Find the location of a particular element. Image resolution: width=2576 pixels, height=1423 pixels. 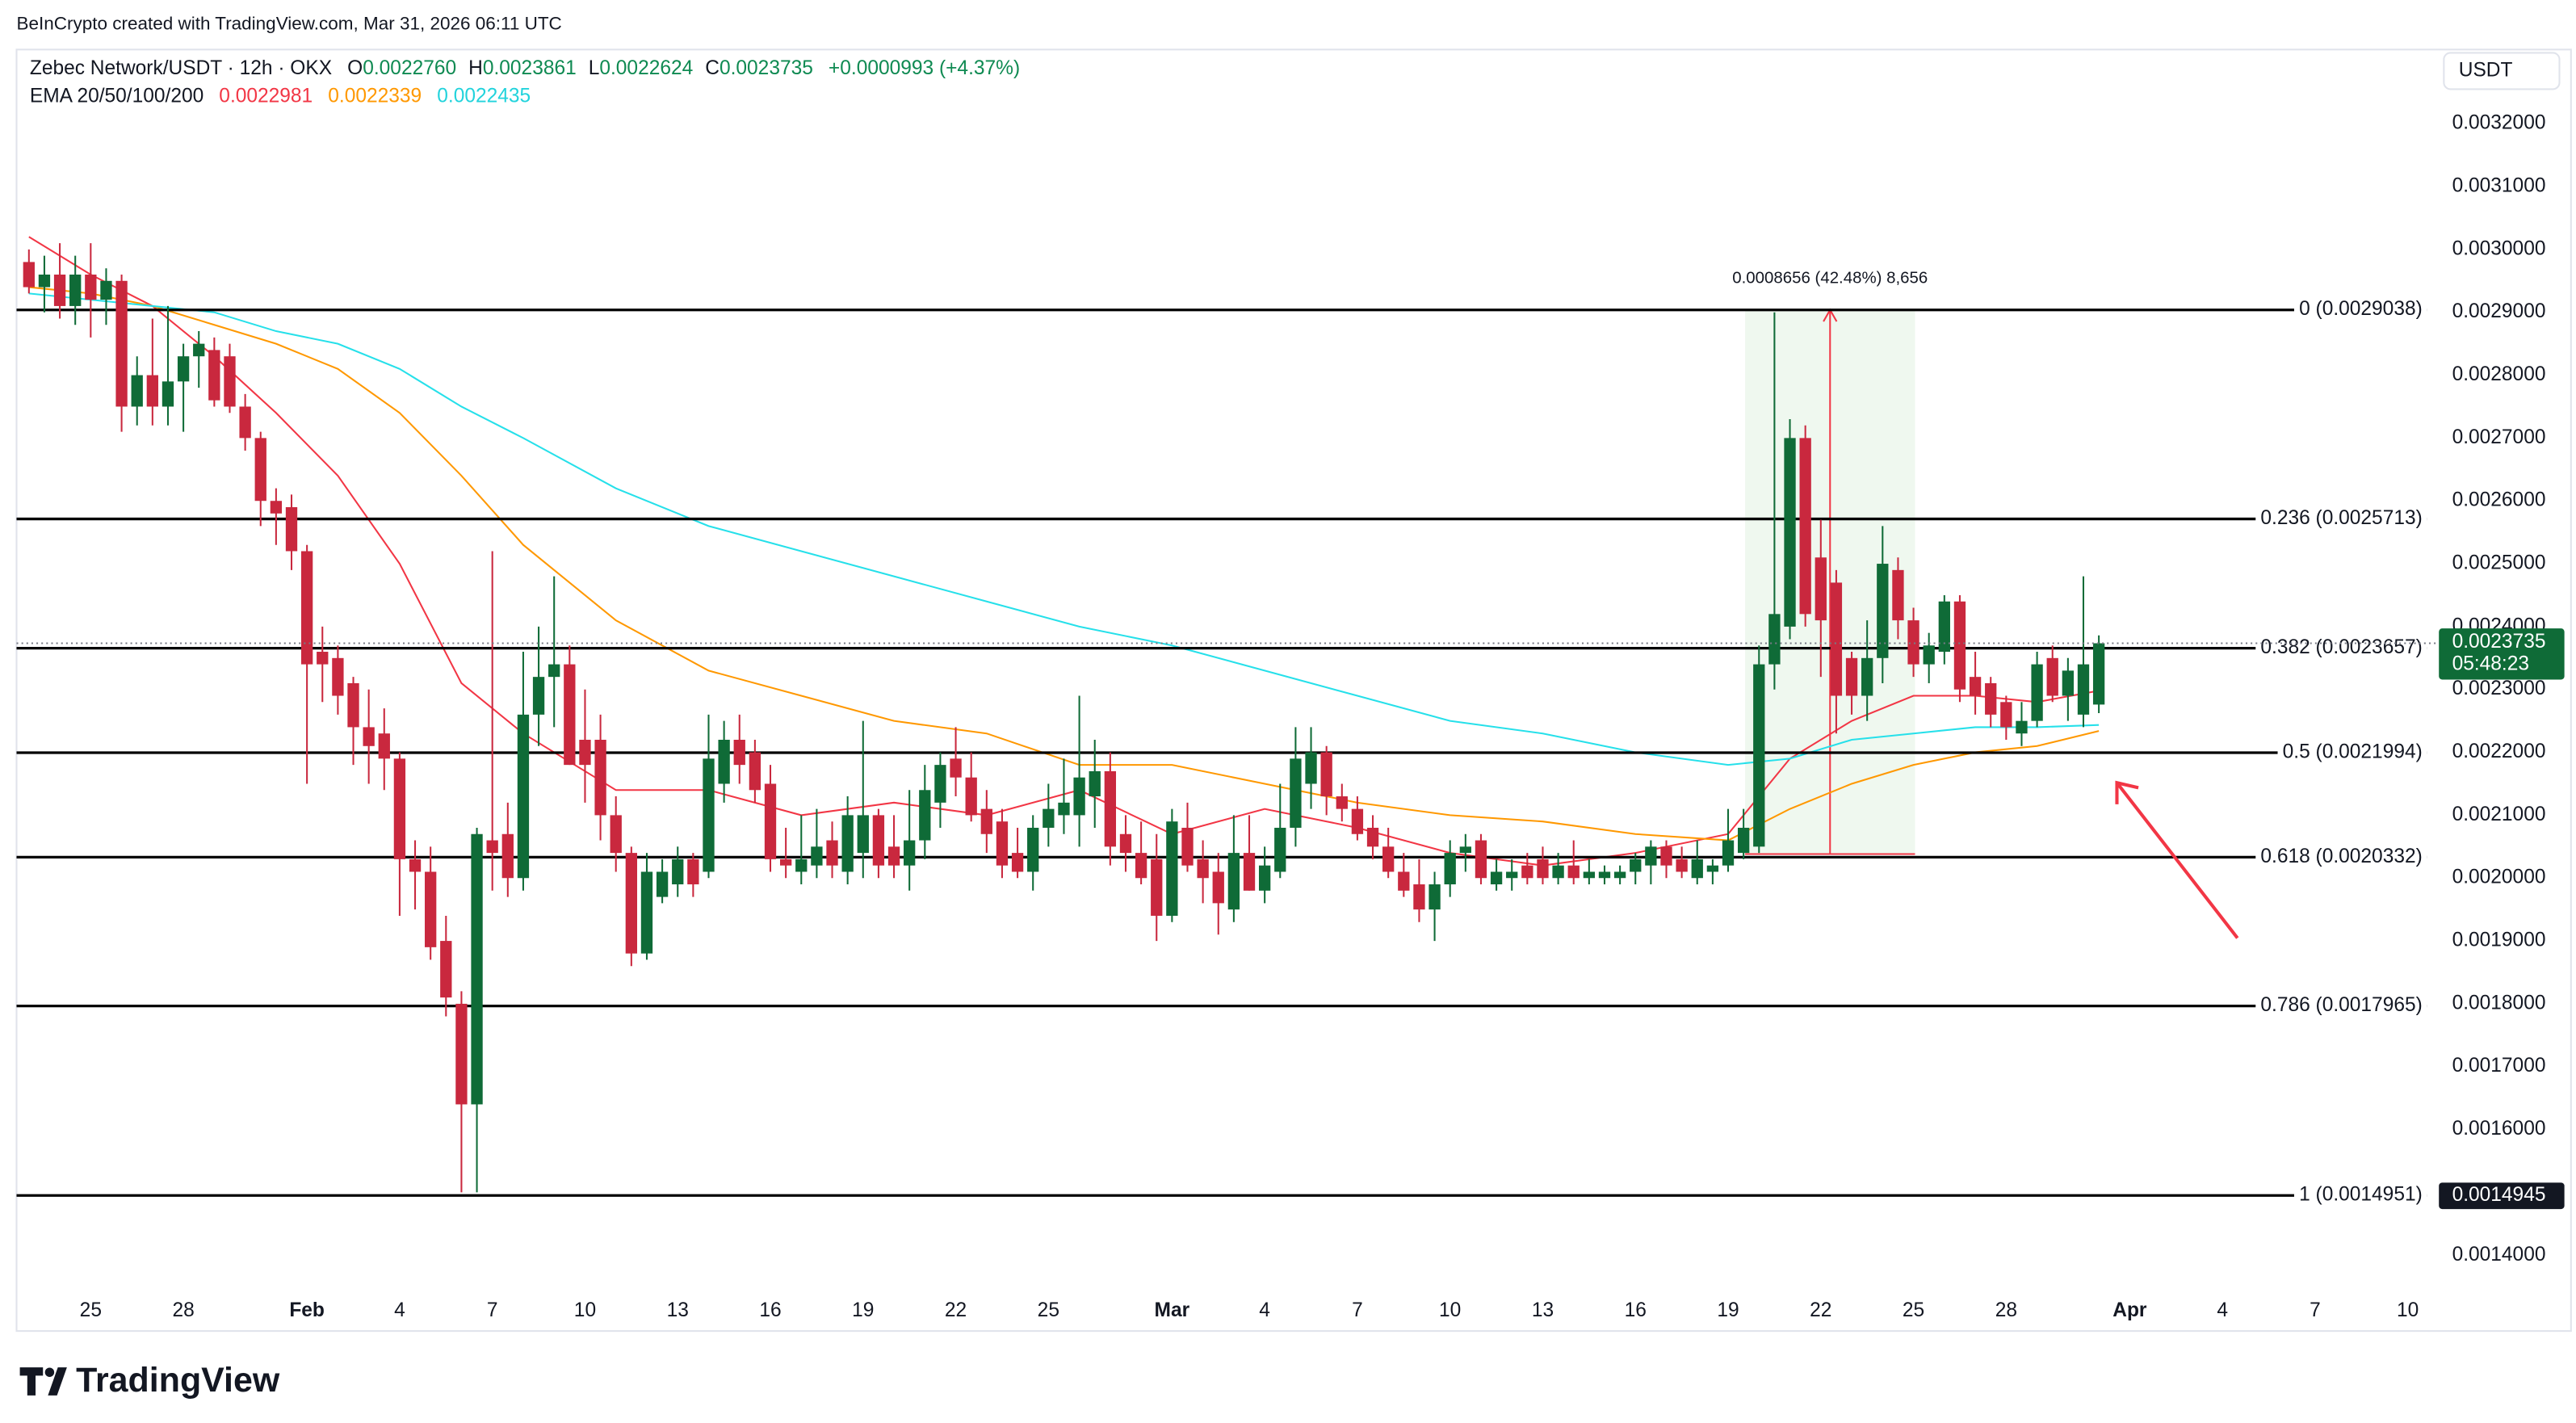

x-tick-label: 28 is located at coordinates (2006, 1310).